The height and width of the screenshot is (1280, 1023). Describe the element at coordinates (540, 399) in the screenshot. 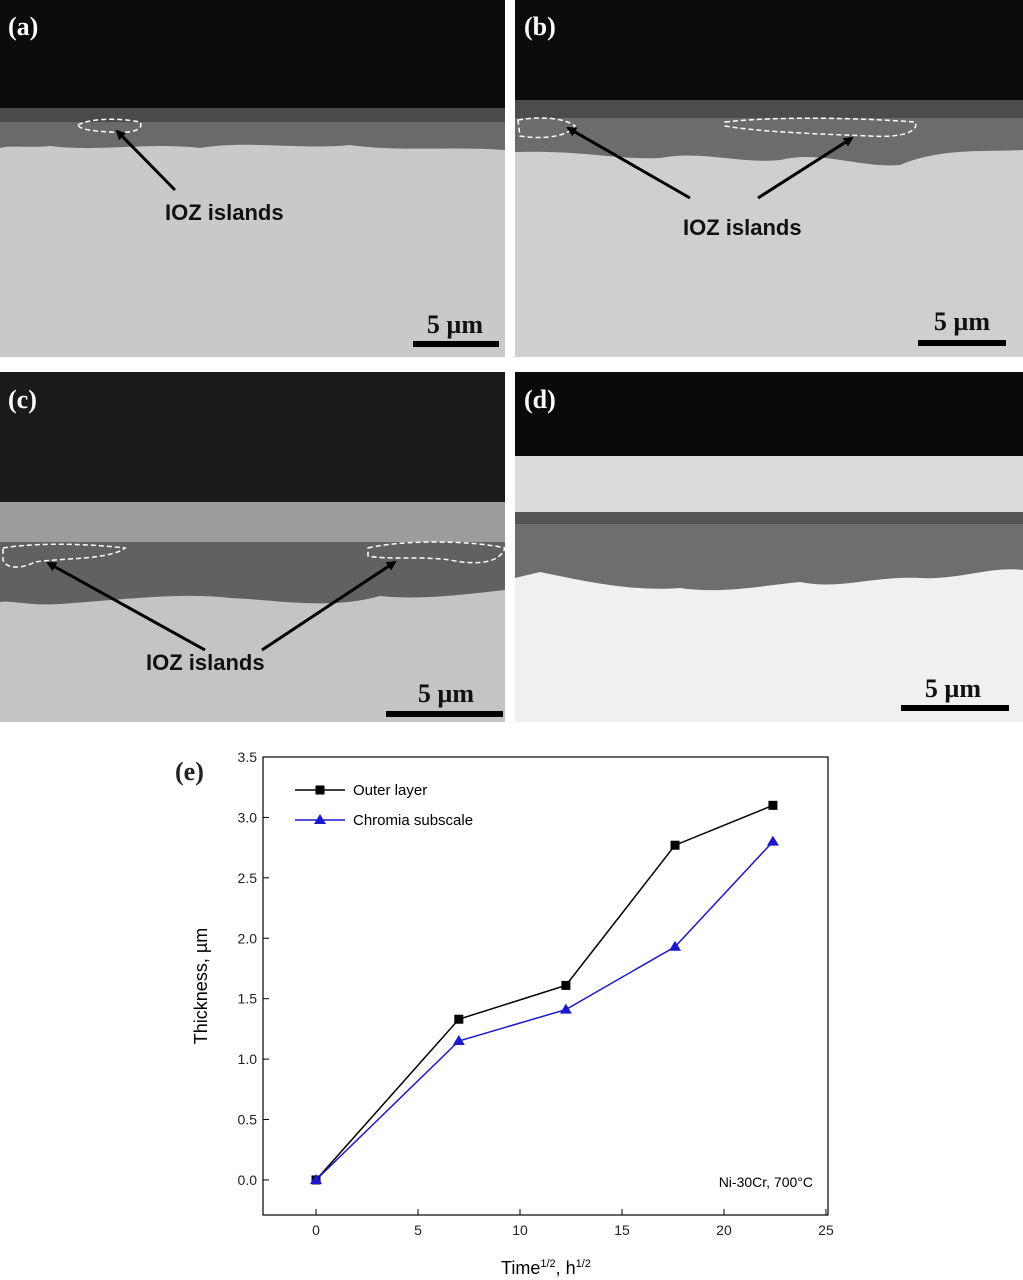

I see `panel-label: (d)` at that location.